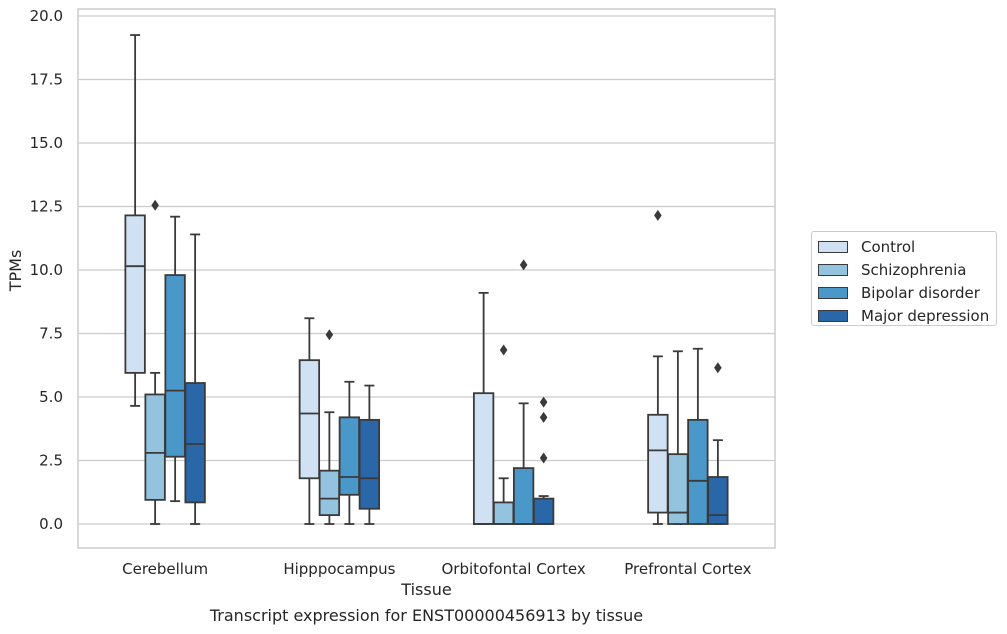 The image size is (1007, 634). What do you see at coordinates (329, 335) in the screenshot?
I see `outlier-schizophrenia-hipppocampus` at bounding box center [329, 335].